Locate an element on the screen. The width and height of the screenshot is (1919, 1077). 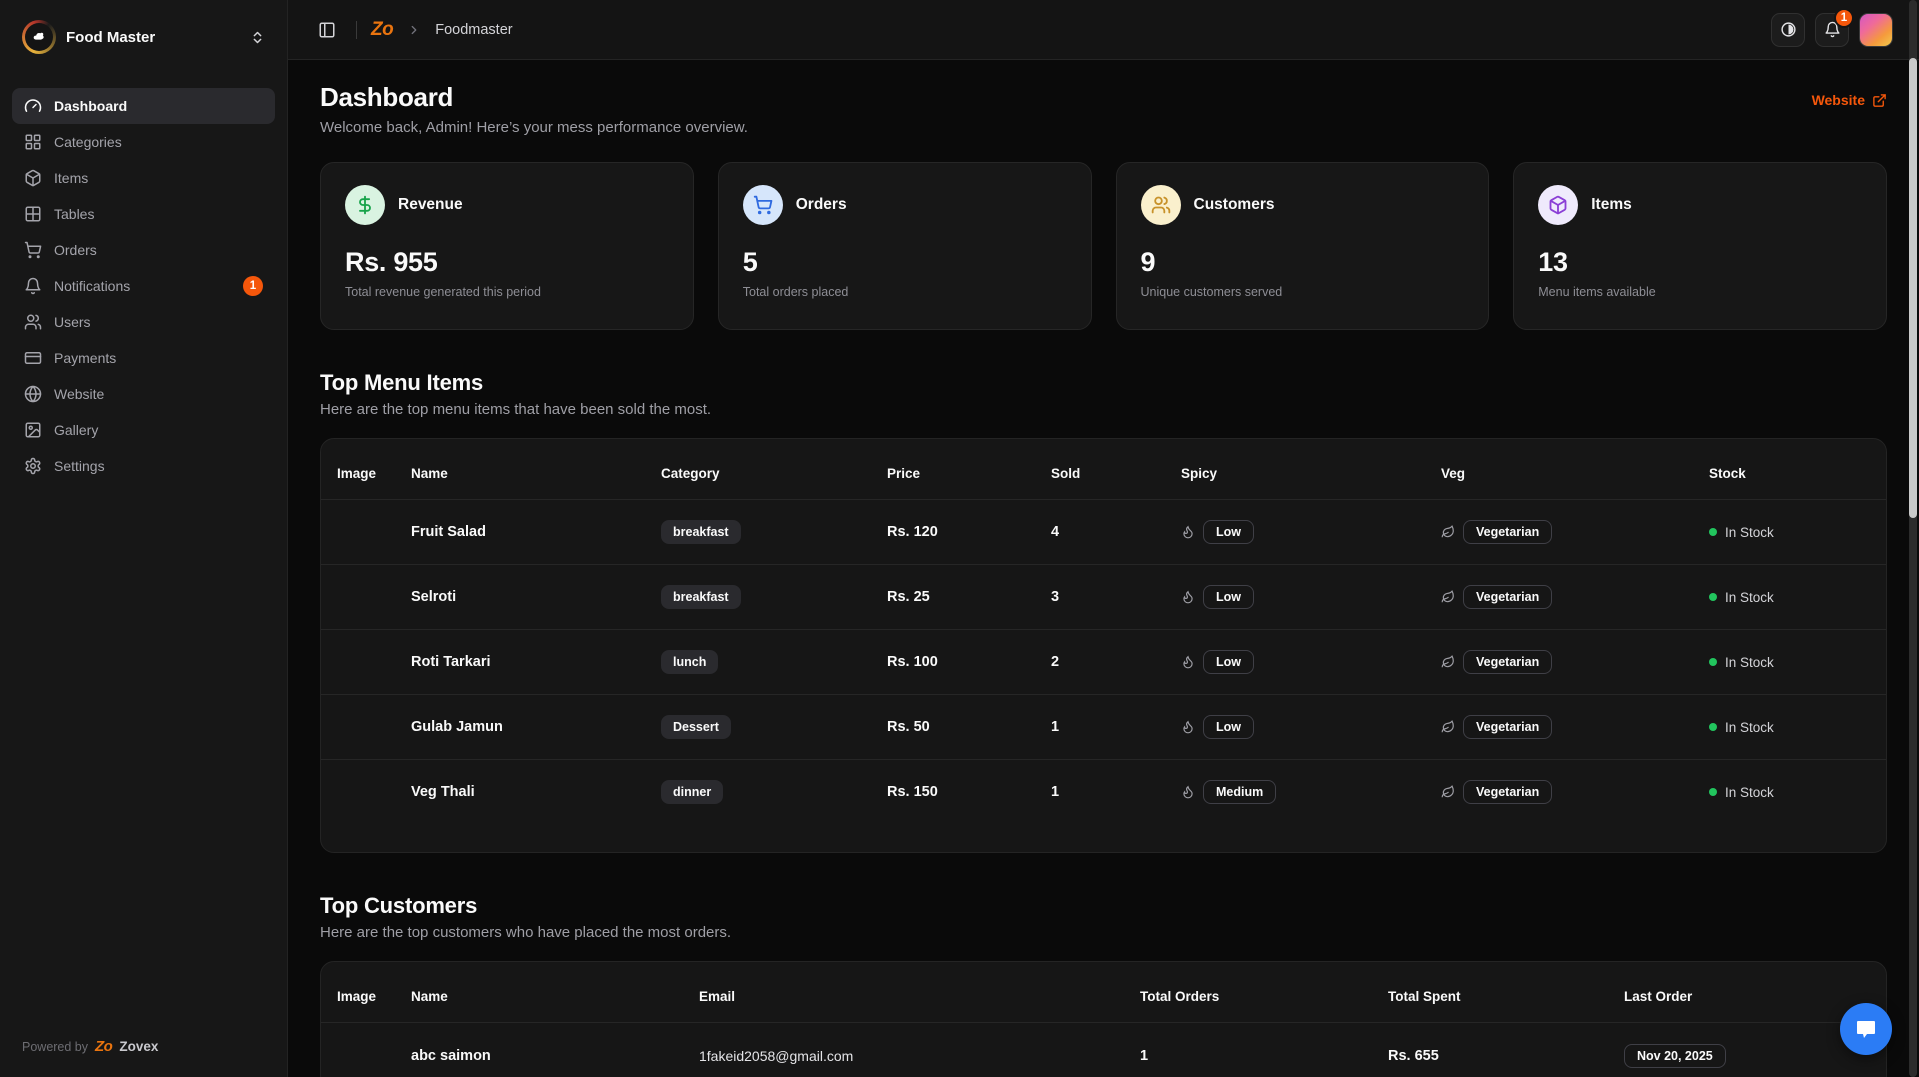
revenue-value: Rs. 955 is located at coordinates (391, 262).